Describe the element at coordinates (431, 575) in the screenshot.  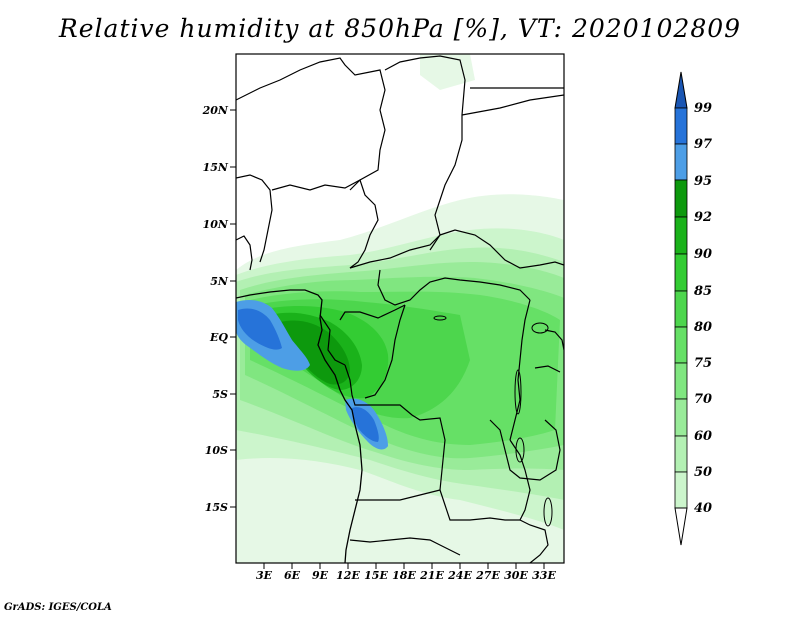
I see `lon-label: 21E` at that location.